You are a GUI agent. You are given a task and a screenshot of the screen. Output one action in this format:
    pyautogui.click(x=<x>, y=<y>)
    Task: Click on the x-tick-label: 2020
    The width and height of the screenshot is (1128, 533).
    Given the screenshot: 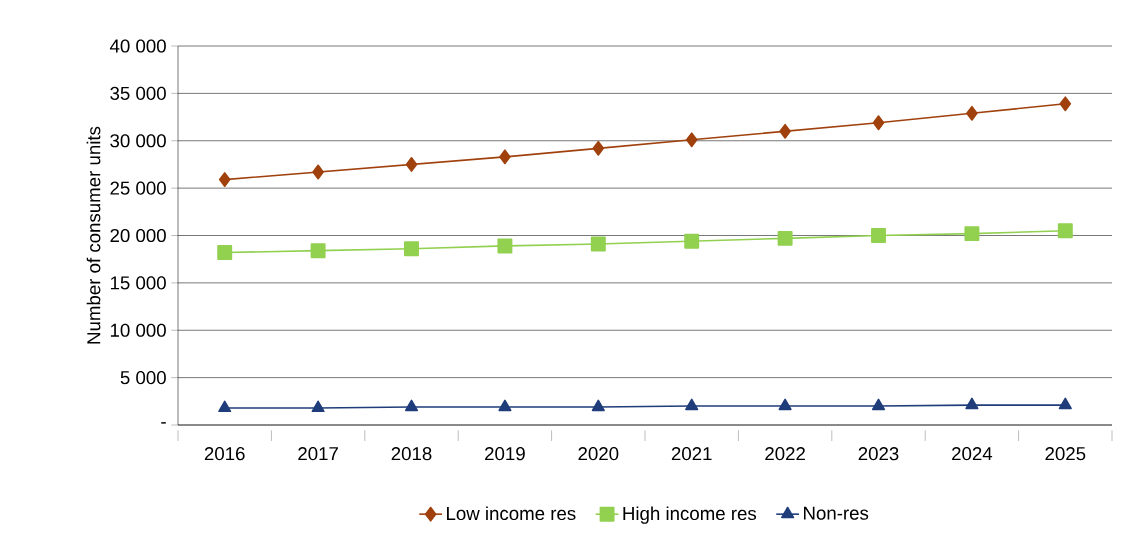 What is the action you would take?
    pyautogui.click(x=598, y=454)
    